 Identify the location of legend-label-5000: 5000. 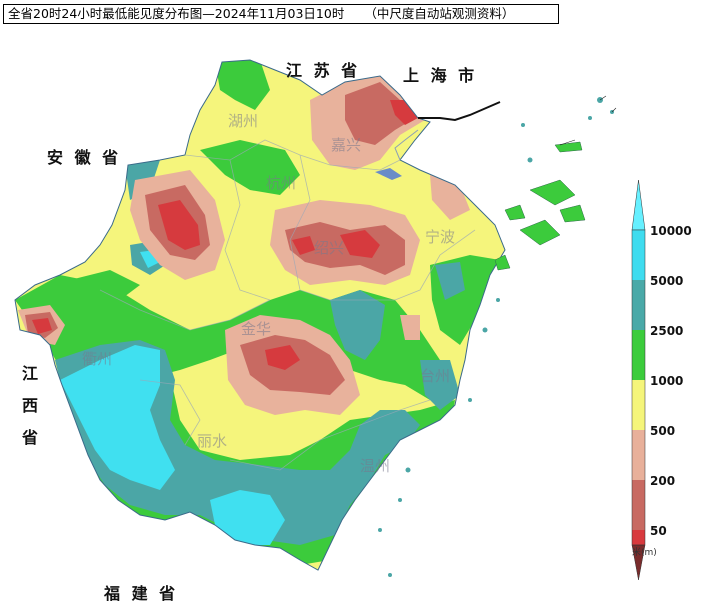
(667, 281).